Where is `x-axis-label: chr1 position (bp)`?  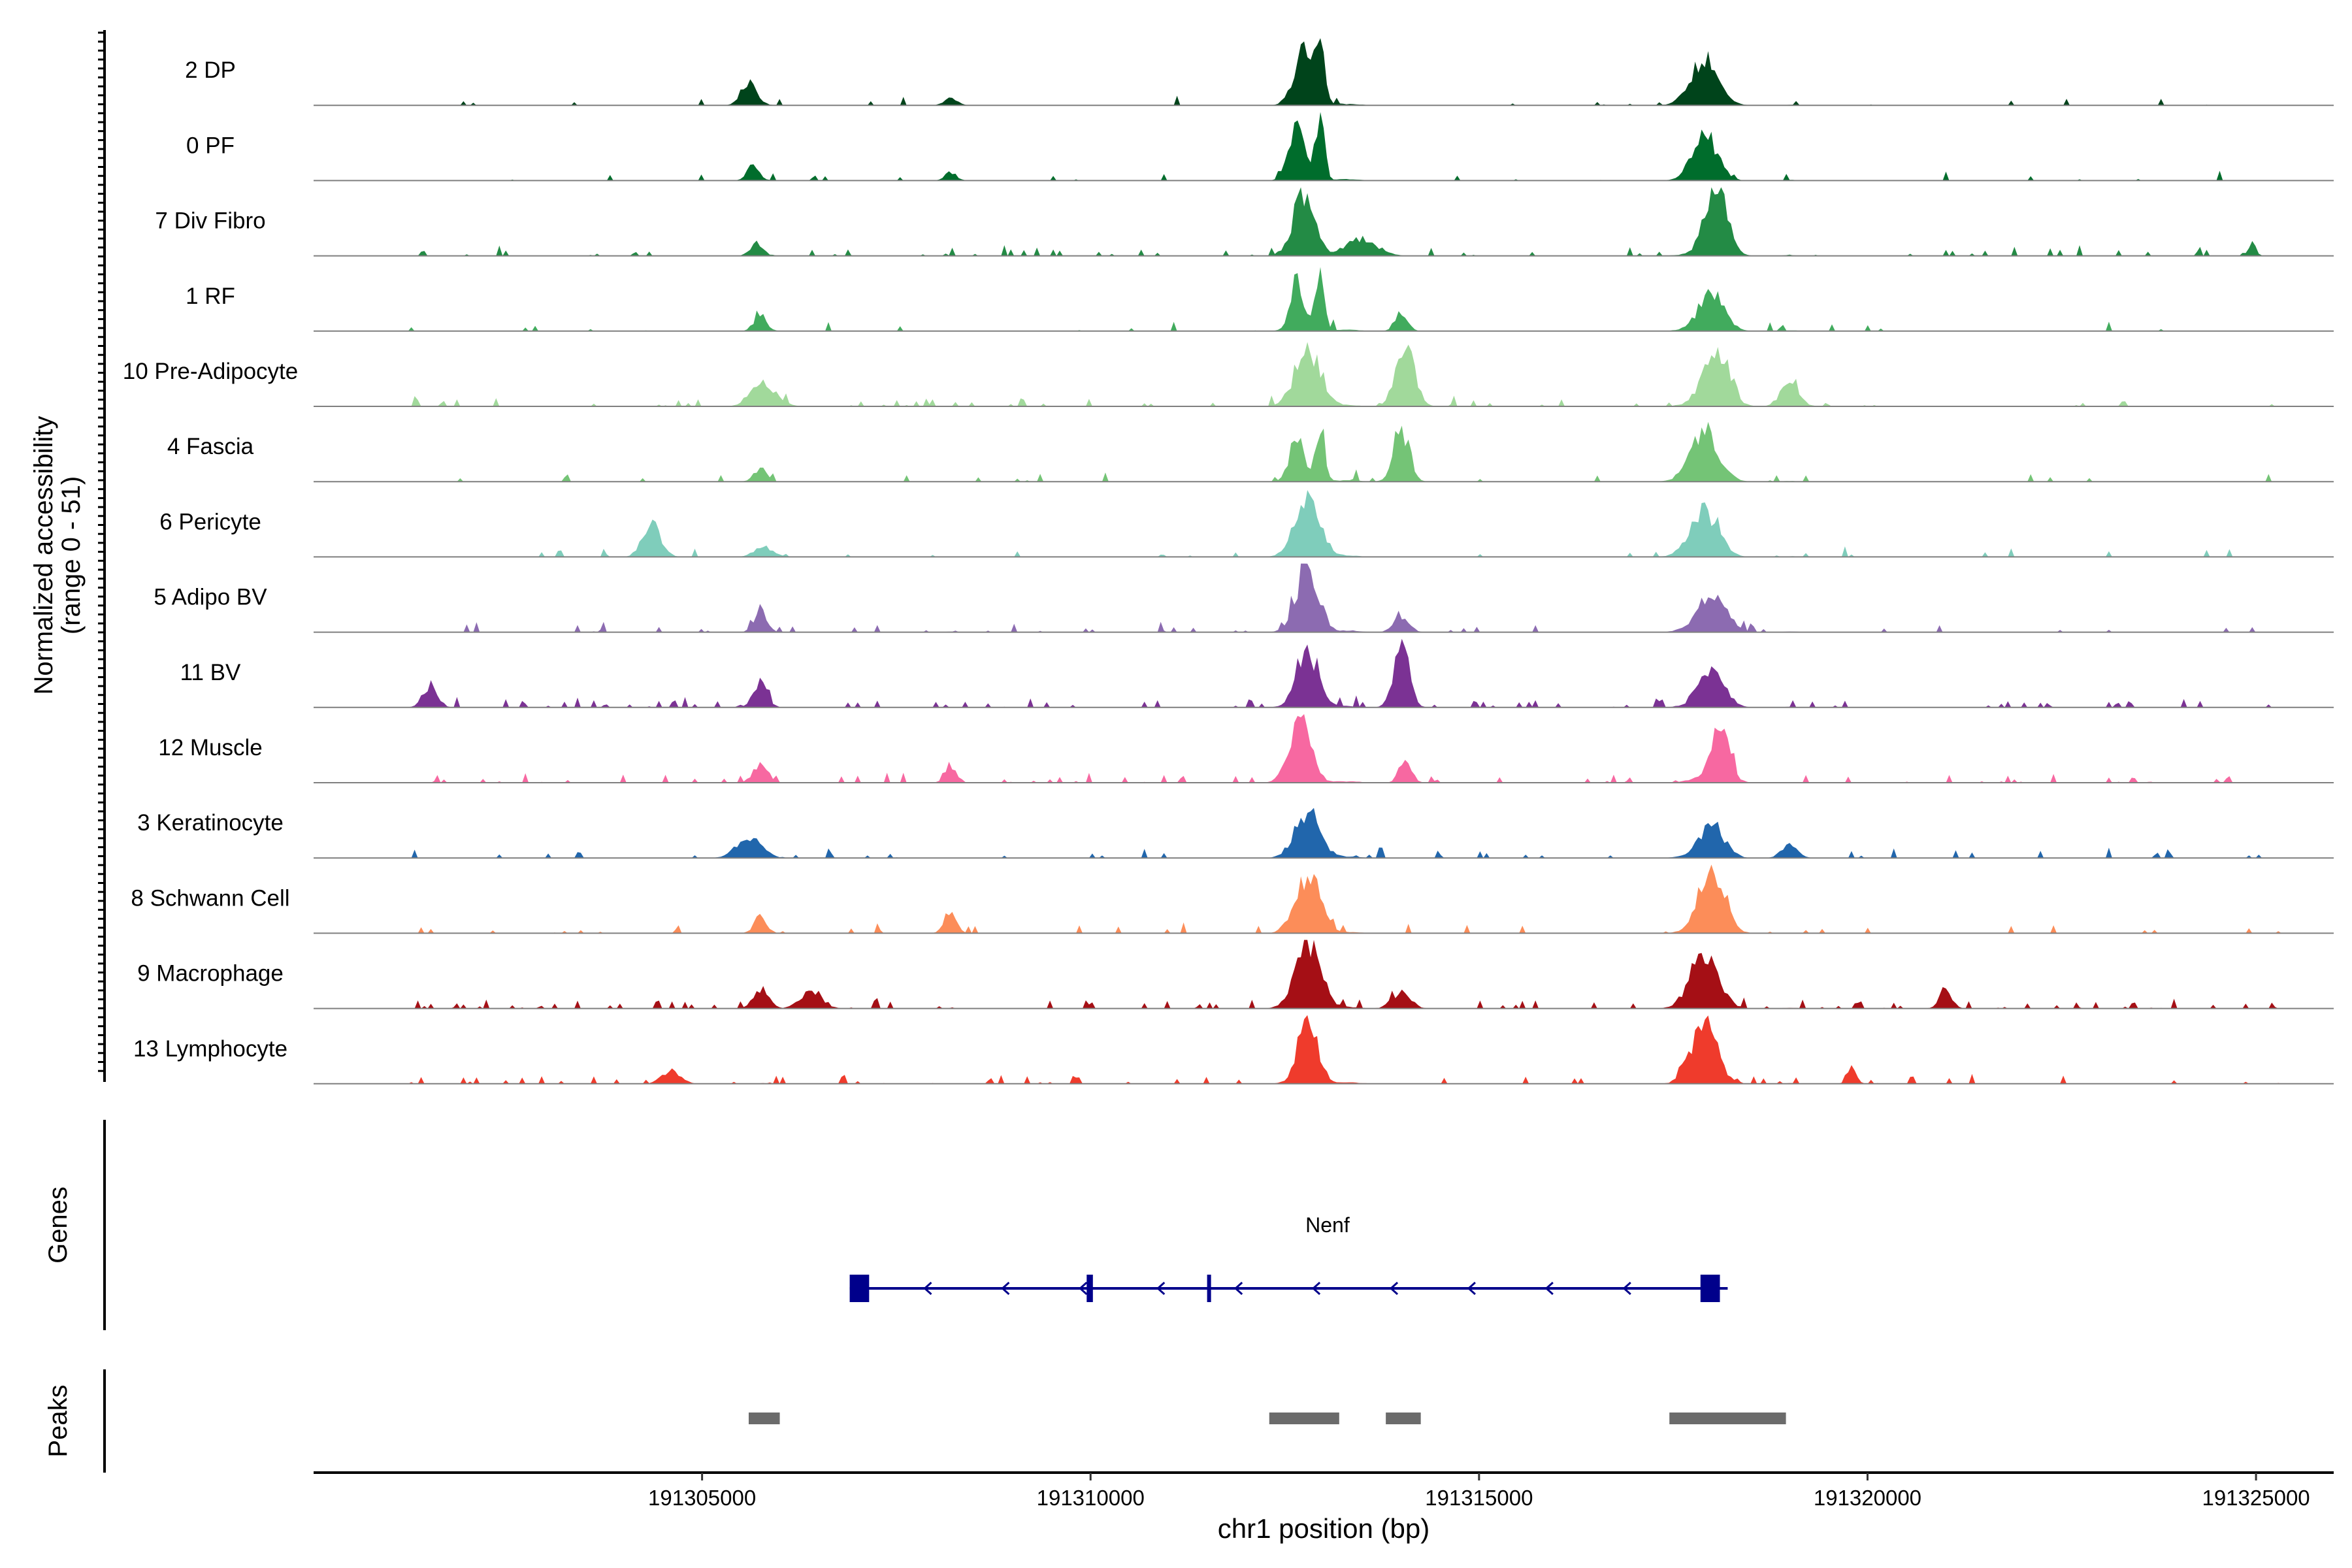
x-axis-label: chr1 position (bp) is located at coordinates (1324, 1528).